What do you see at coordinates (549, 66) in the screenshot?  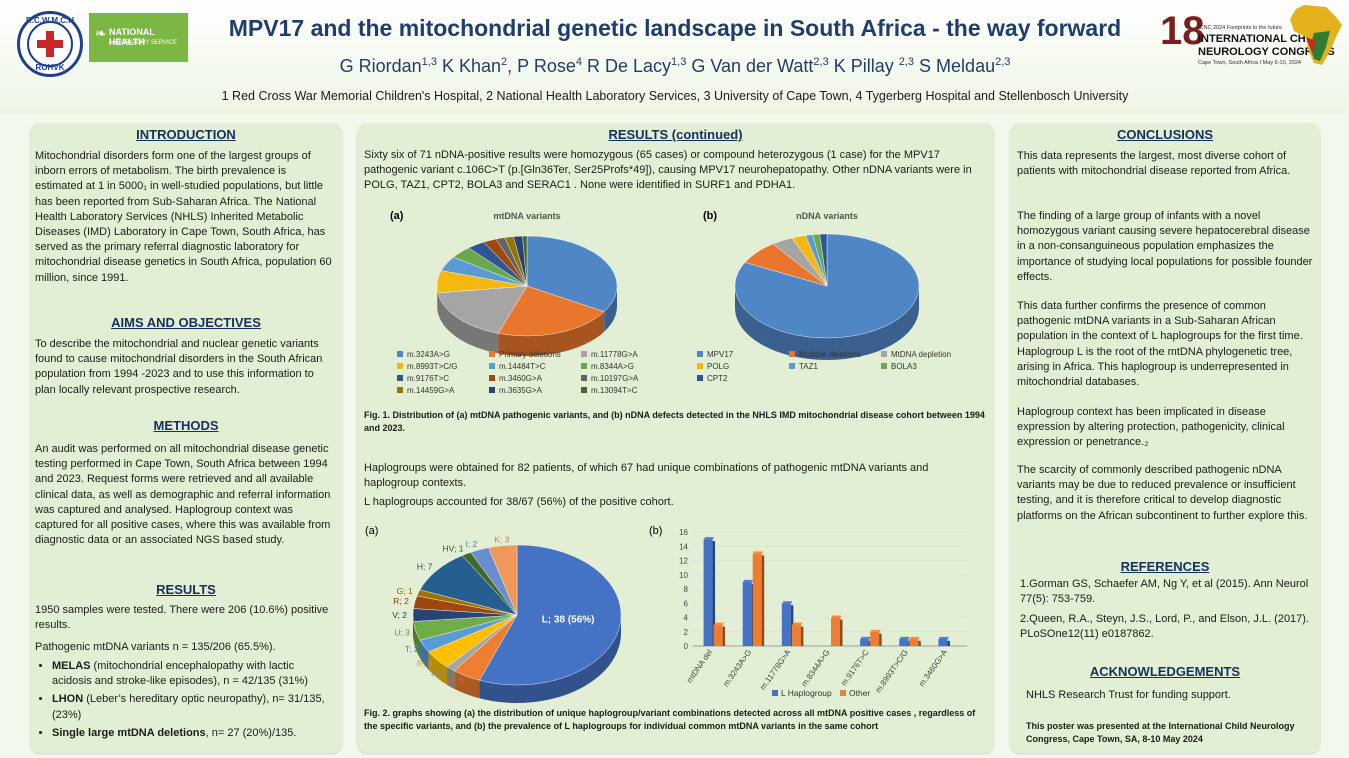 I see `author: P Rose4` at bounding box center [549, 66].